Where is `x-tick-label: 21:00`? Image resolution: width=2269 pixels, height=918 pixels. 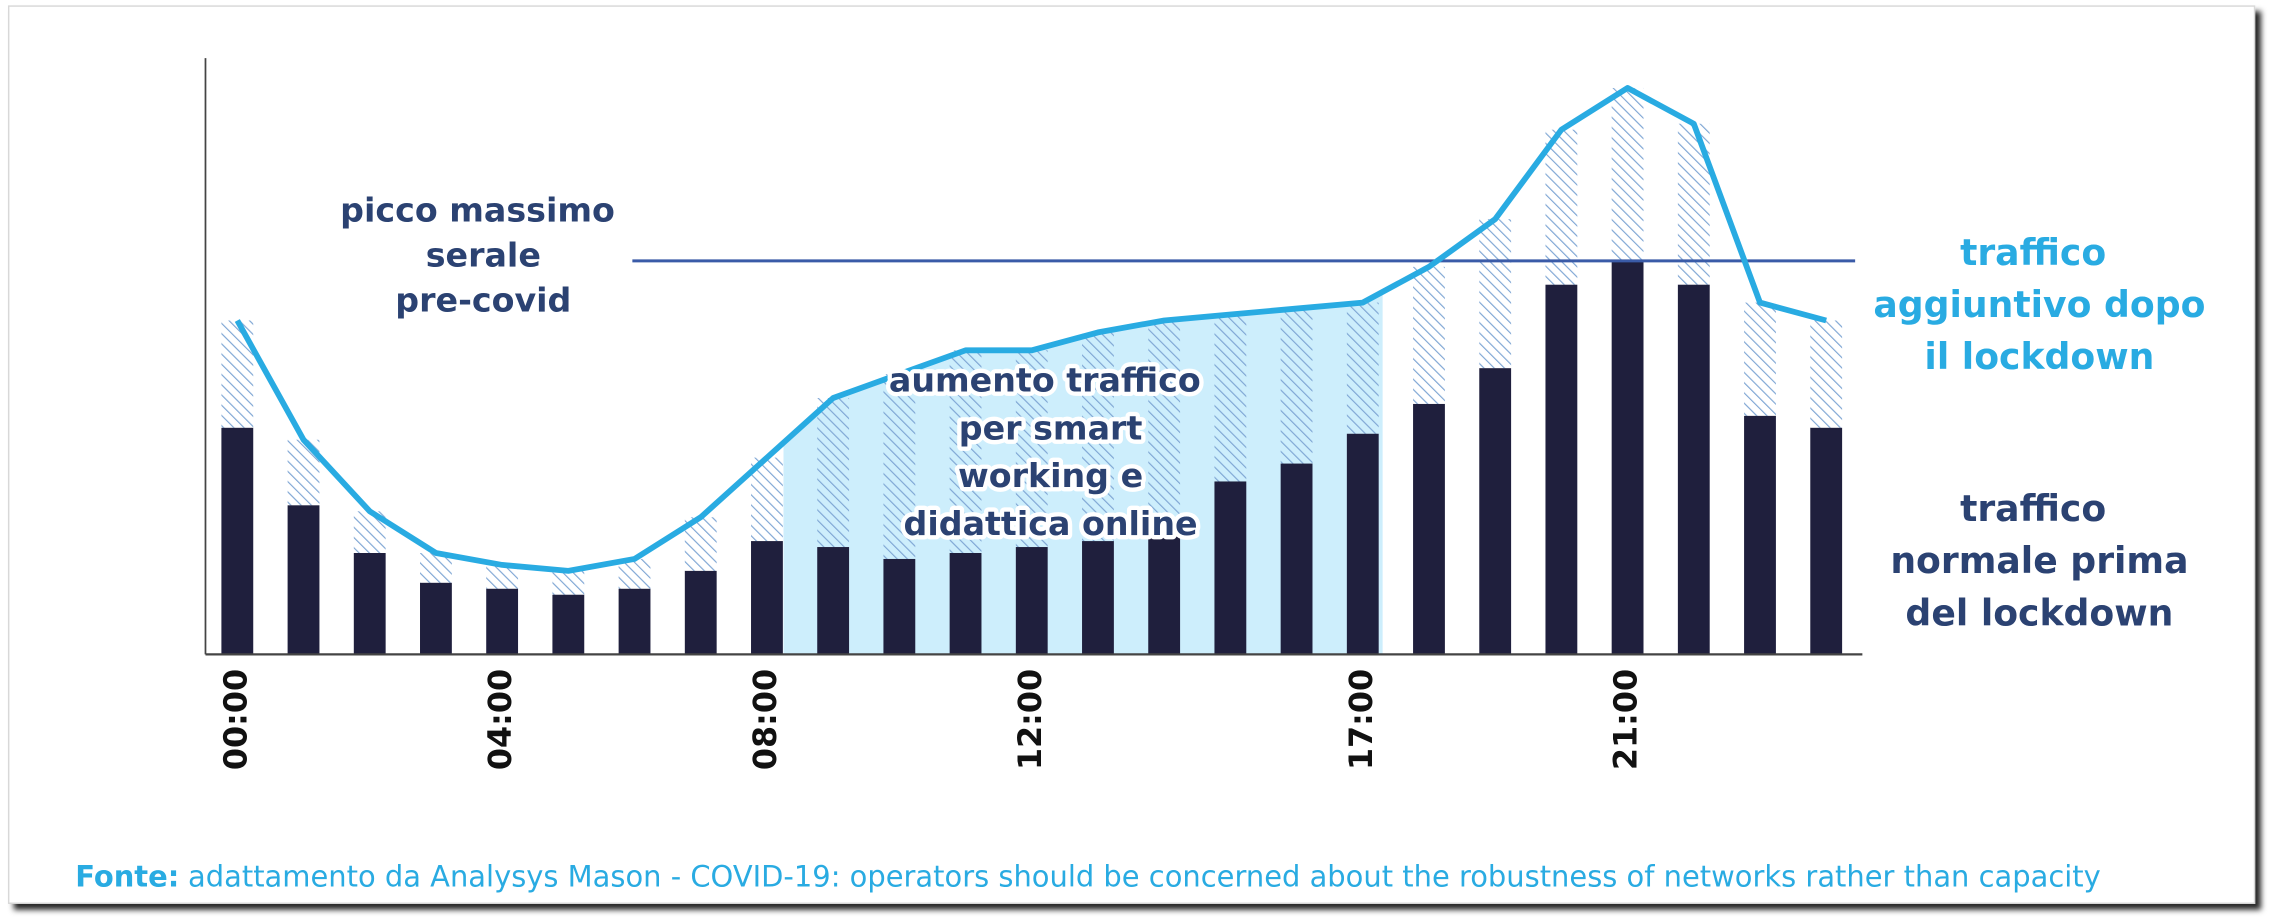
x-tick-label: 21:00 is located at coordinates (1626, 719).